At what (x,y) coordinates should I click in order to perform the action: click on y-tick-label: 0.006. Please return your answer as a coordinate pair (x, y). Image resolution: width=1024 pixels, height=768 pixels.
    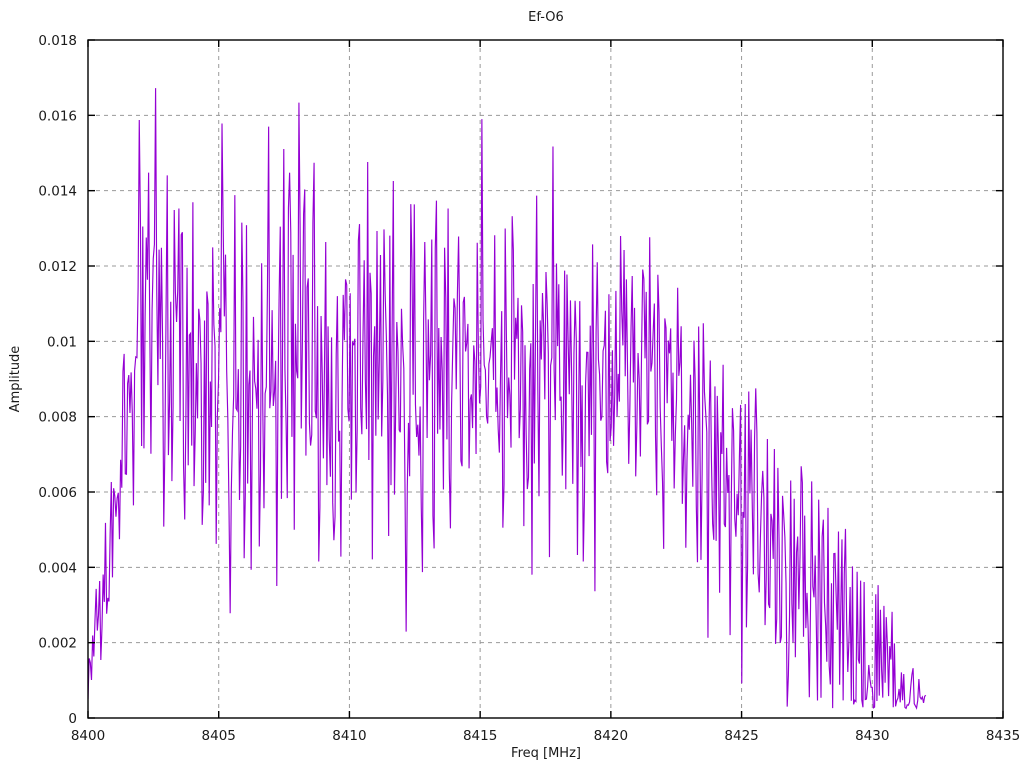
    Looking at the image, I should click on (57, 493).